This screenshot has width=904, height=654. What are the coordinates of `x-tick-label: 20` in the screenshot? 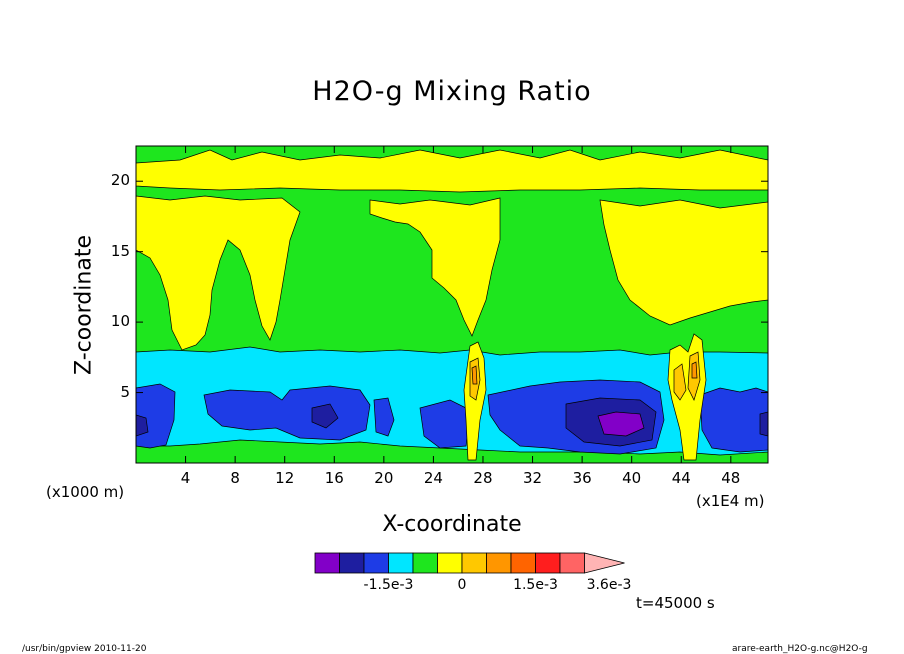 It's located at (384, 478).